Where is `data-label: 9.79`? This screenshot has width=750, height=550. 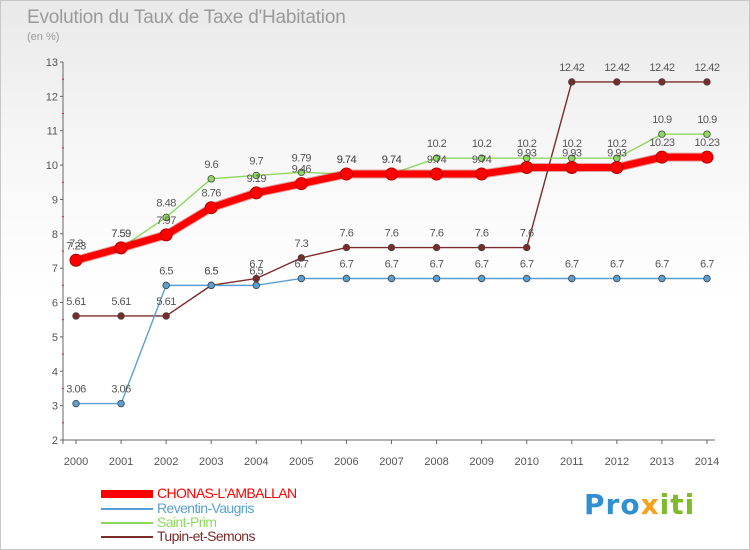
data-label: 9.79 is located at coordinates (302, 158).